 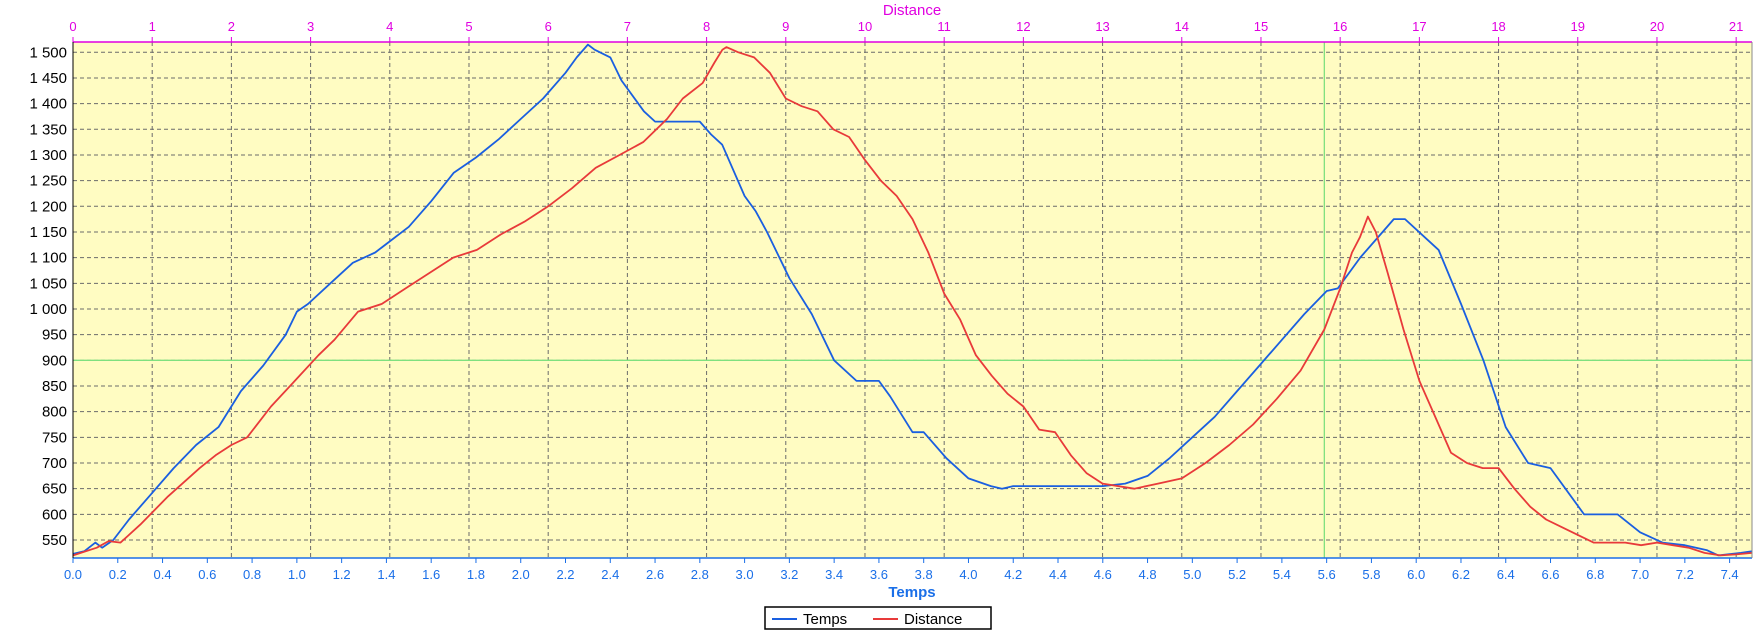 I want to click on top-axis-title: Distance, so click(x=912, y=10).